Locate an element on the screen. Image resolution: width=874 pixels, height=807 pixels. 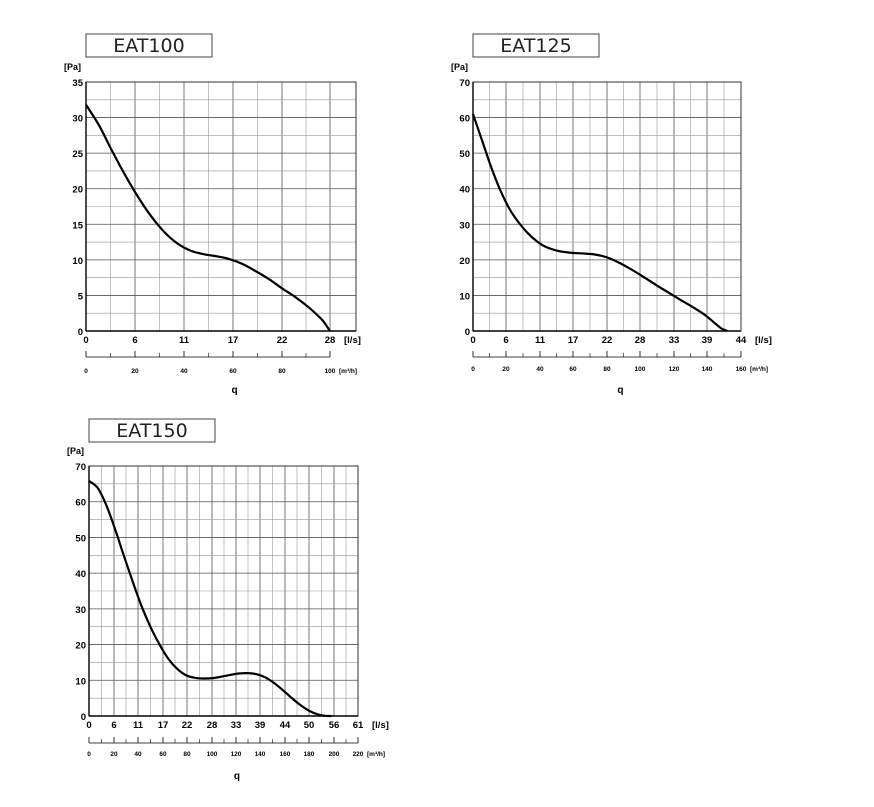
chart-title: EAT100 is located at coordinates (148, 46).